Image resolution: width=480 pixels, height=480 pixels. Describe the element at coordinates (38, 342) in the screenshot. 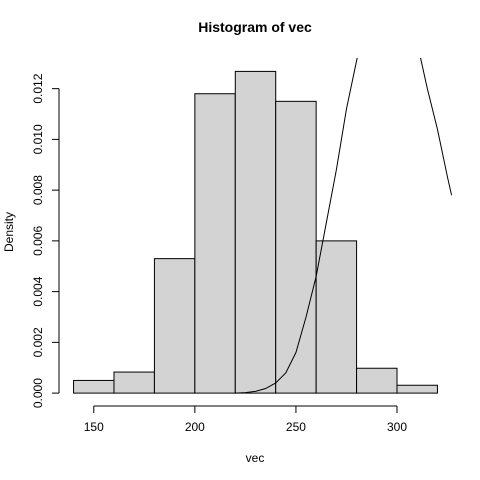

I see `y-tick-label: 0.002` at that location.